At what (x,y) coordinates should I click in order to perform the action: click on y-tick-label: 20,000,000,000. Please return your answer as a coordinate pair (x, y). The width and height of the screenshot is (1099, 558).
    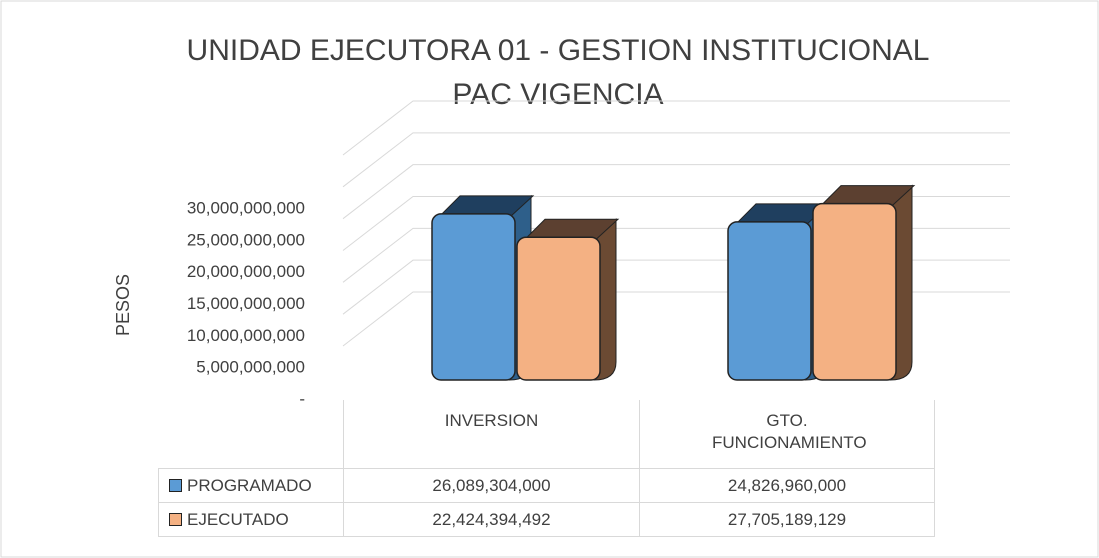
    Looking at the image, I should click on (246, 271).